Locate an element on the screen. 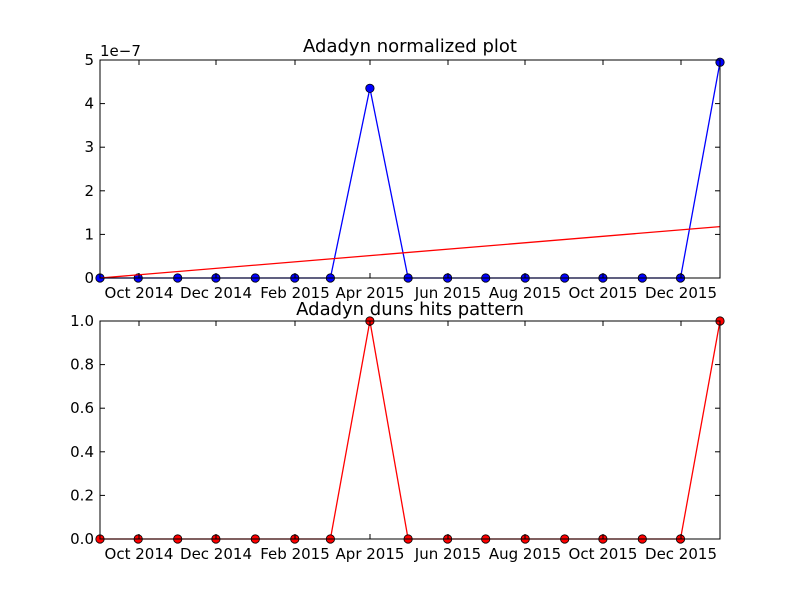  bottom-x-tick-label: Oct 2014 is located at coordinates (139, 554).